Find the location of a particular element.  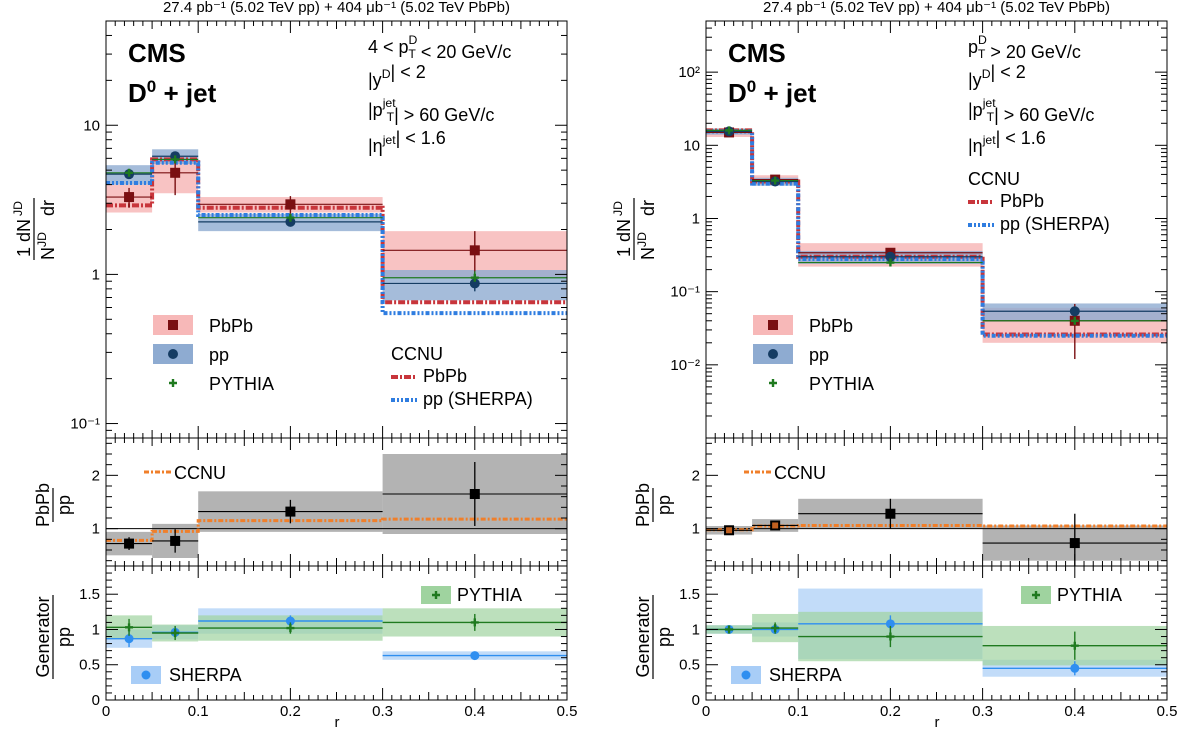

y-title-part: PbPb is located at coordinates (43, 505).